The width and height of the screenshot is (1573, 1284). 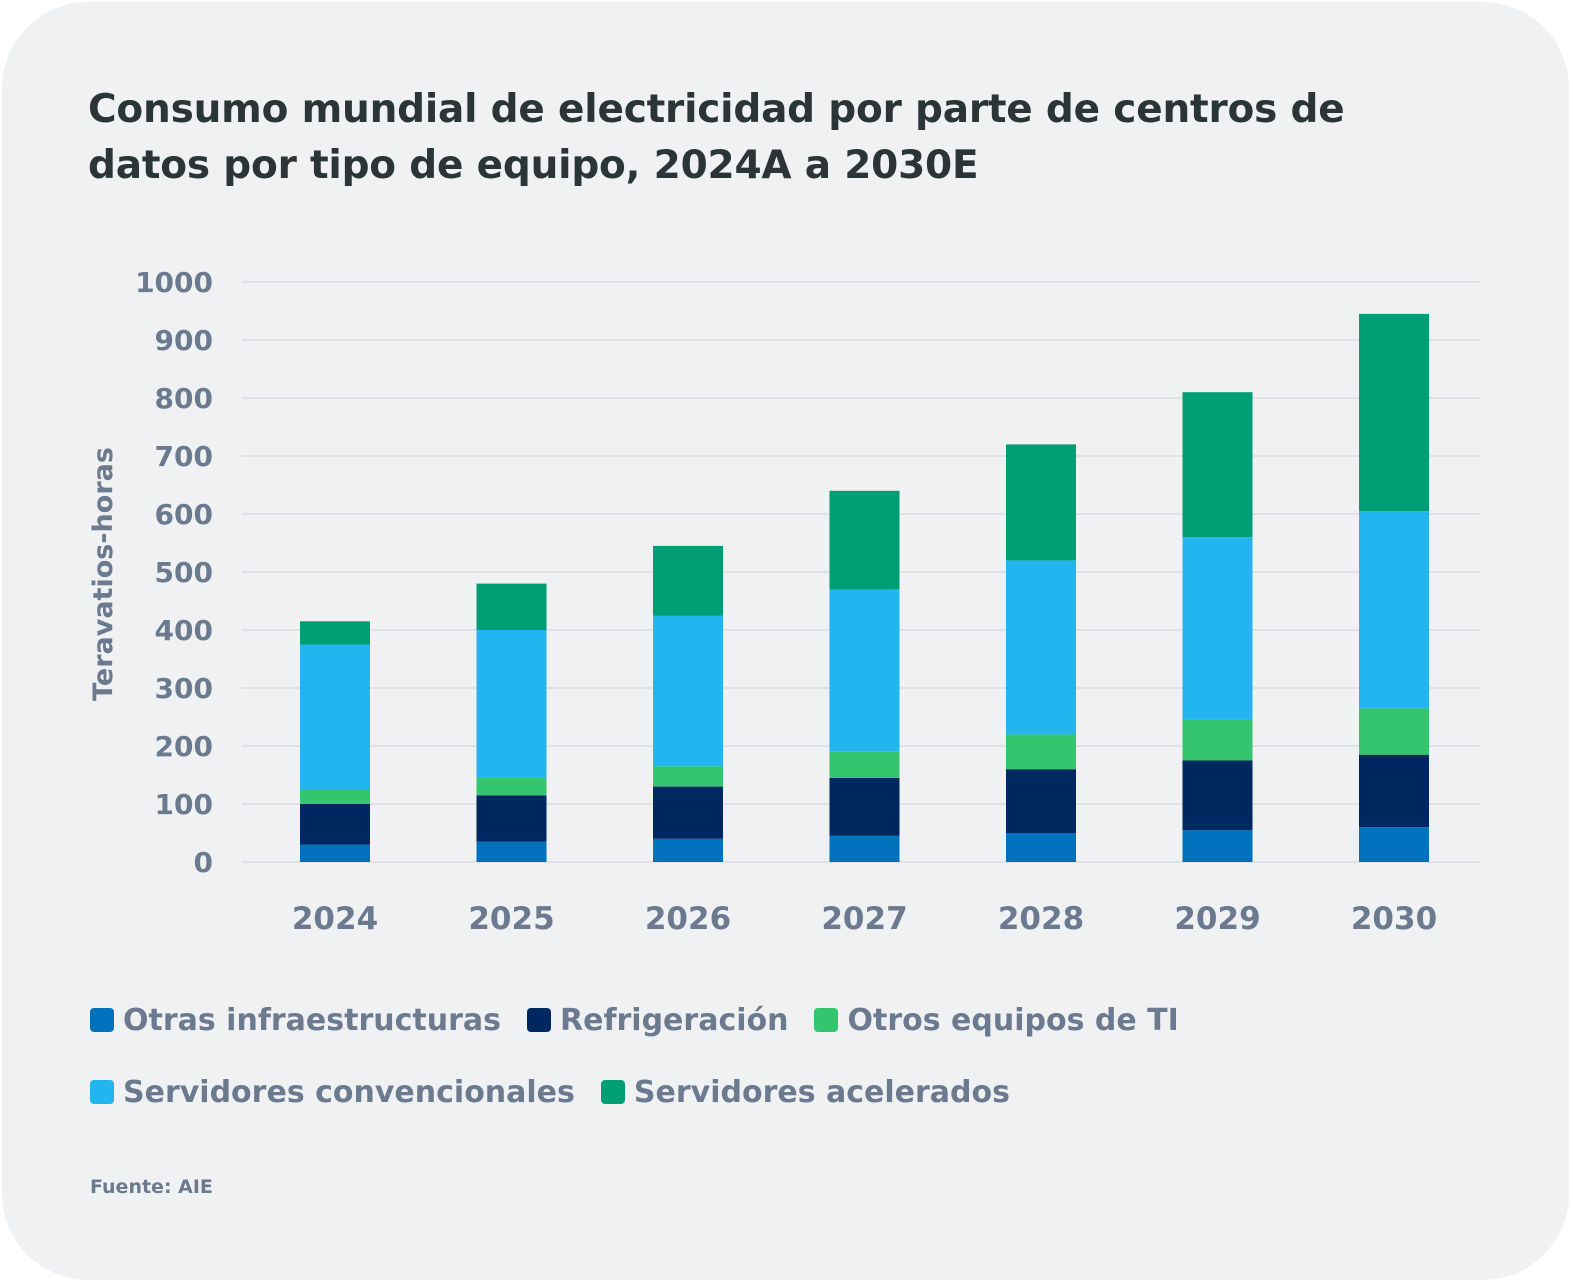 I want to click on y-tick-label: 500, so click(x=184, y=572).